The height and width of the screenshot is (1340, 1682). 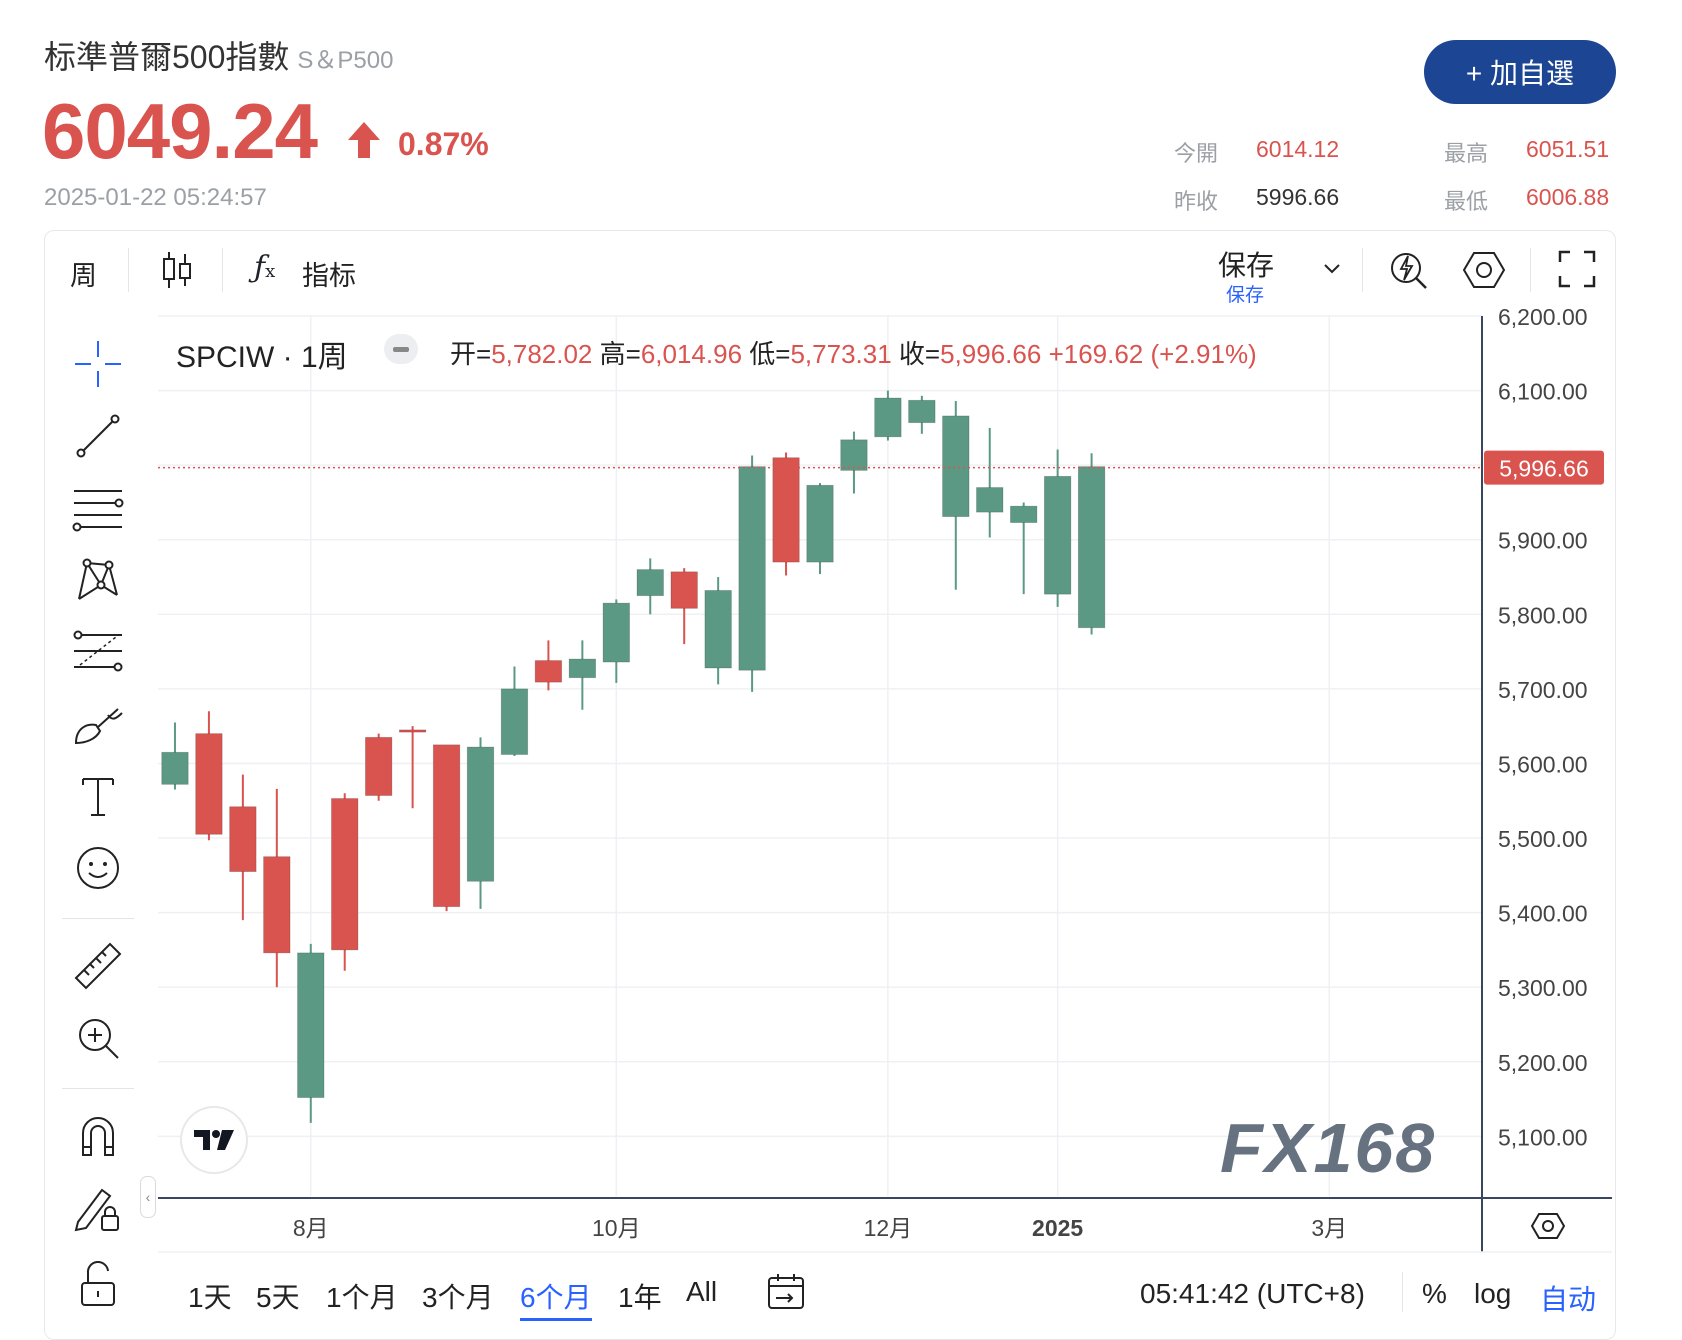 What do you see at coordinates (1484, 270) in the screenshot?
I see `settings-icon` at bounding box center [1484, 270].